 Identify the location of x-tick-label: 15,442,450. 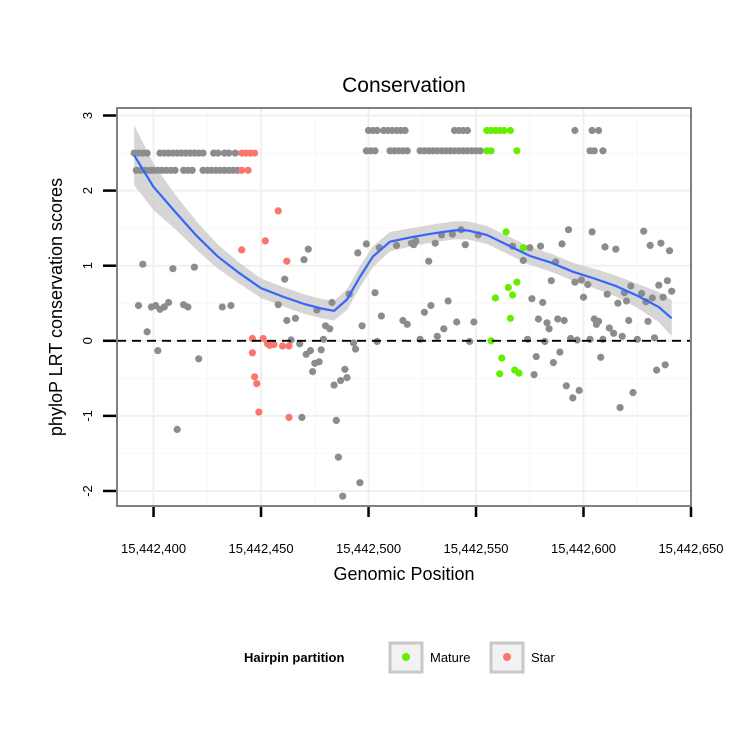
(260, 548).